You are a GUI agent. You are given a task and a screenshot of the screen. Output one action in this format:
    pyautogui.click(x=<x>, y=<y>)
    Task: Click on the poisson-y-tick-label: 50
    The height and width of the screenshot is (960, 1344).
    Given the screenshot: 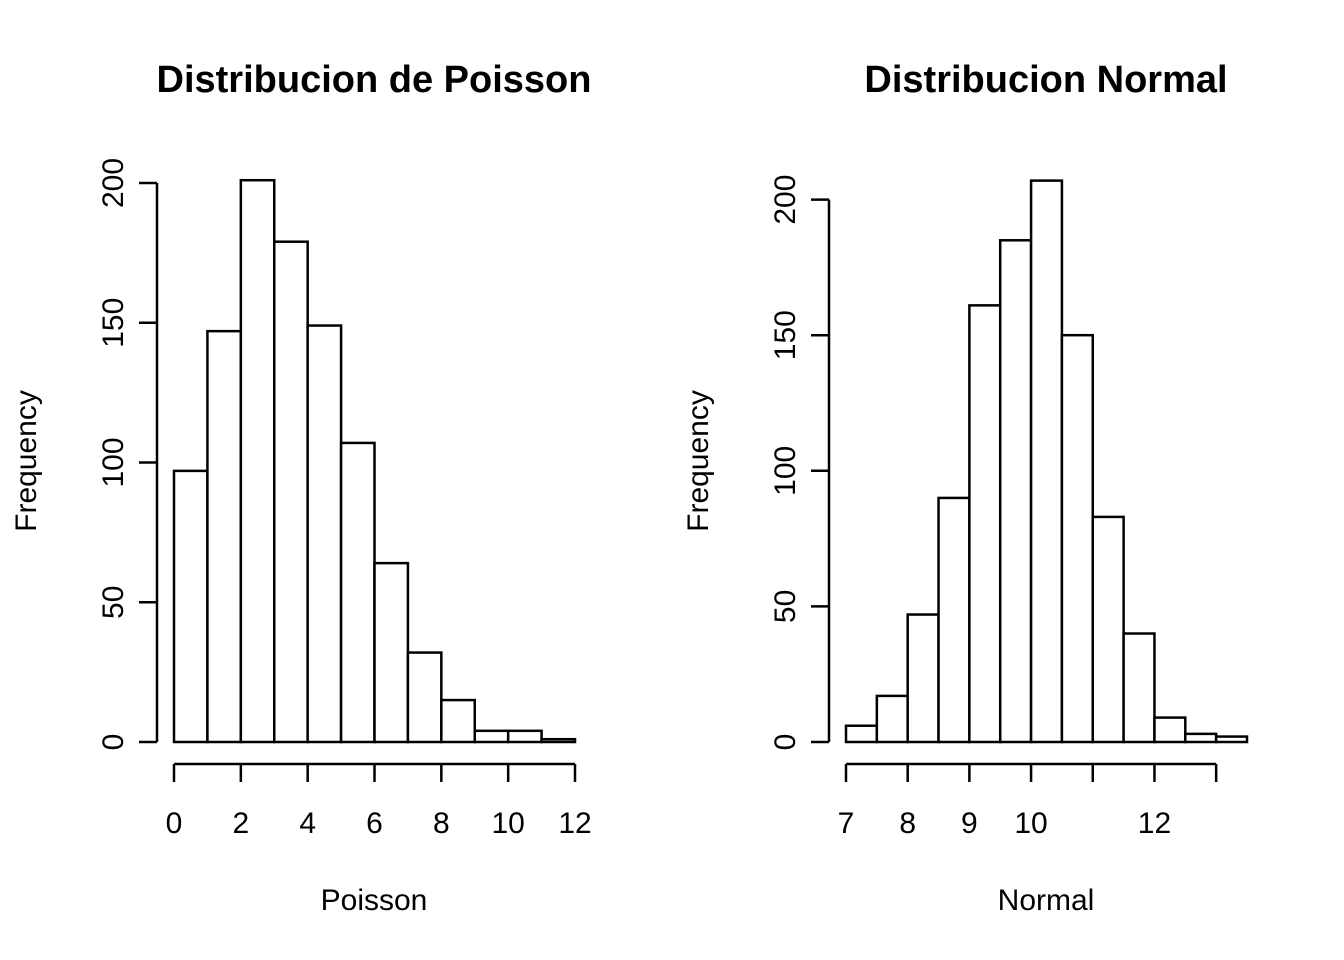 What is the action you would take?
    pyautogui.click(x=113, y=602)
    